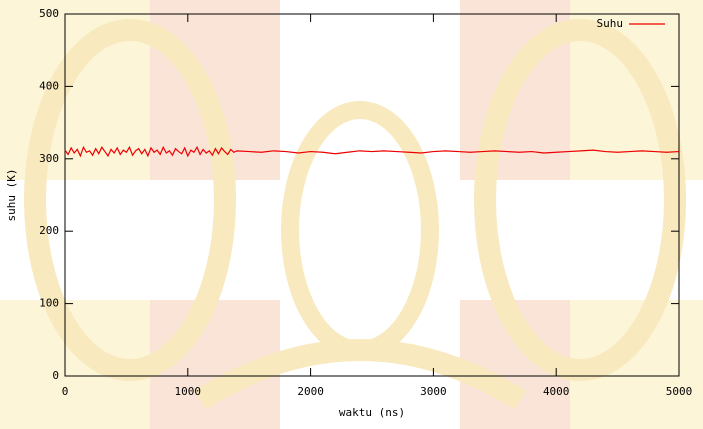 Image resolution: width=703 pixels, height=429 pixels. Describe the element at coordinates (49, 158) in the screenshot. I see `y-tick-label: 300` at that location.